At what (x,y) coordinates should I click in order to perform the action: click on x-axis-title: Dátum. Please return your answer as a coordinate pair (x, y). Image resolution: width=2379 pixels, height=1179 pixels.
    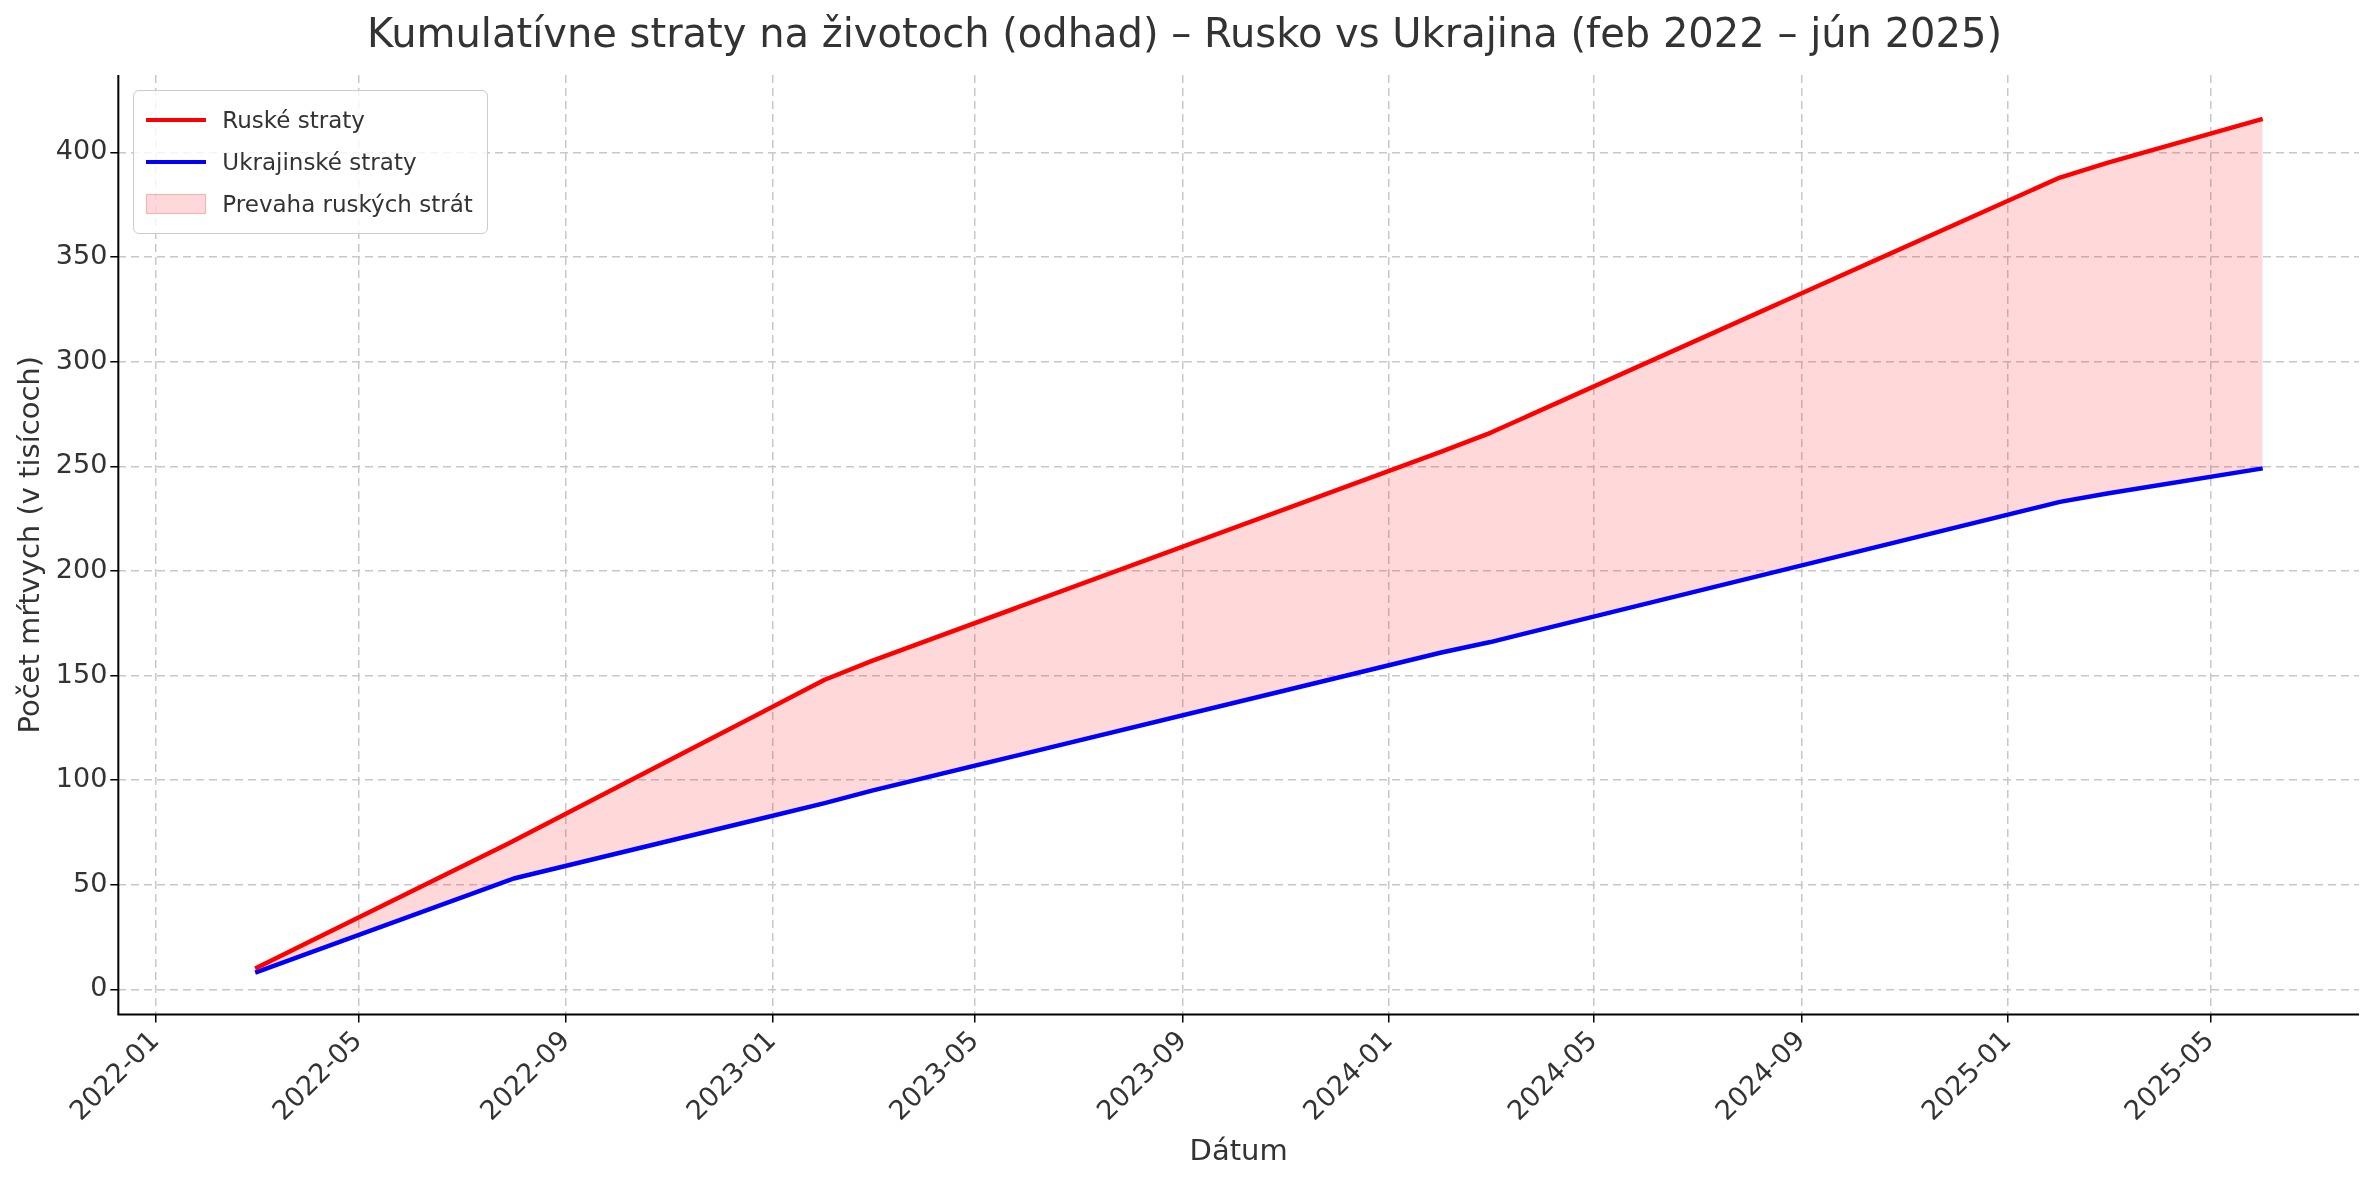
    Looking at the image, I should click on (1238, 1150).